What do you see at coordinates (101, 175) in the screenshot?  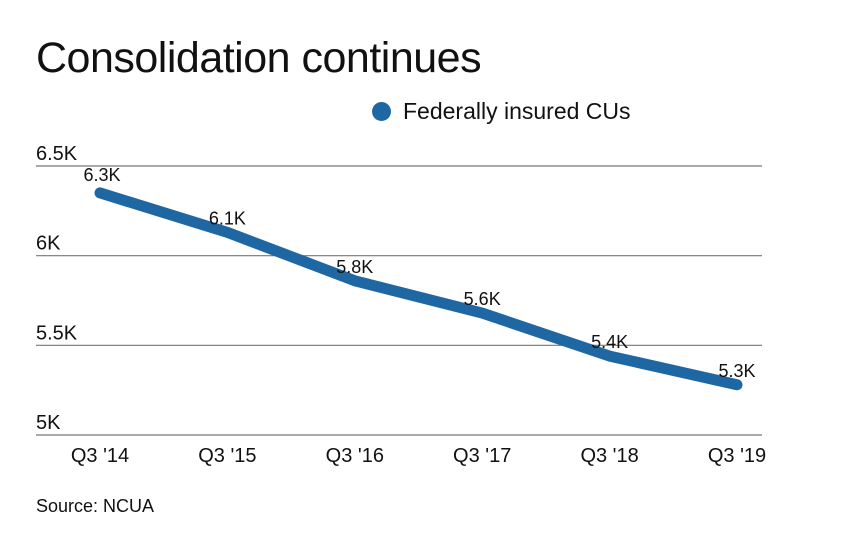 I see `data-label: 6.3K` at bounding box center [101, 175].